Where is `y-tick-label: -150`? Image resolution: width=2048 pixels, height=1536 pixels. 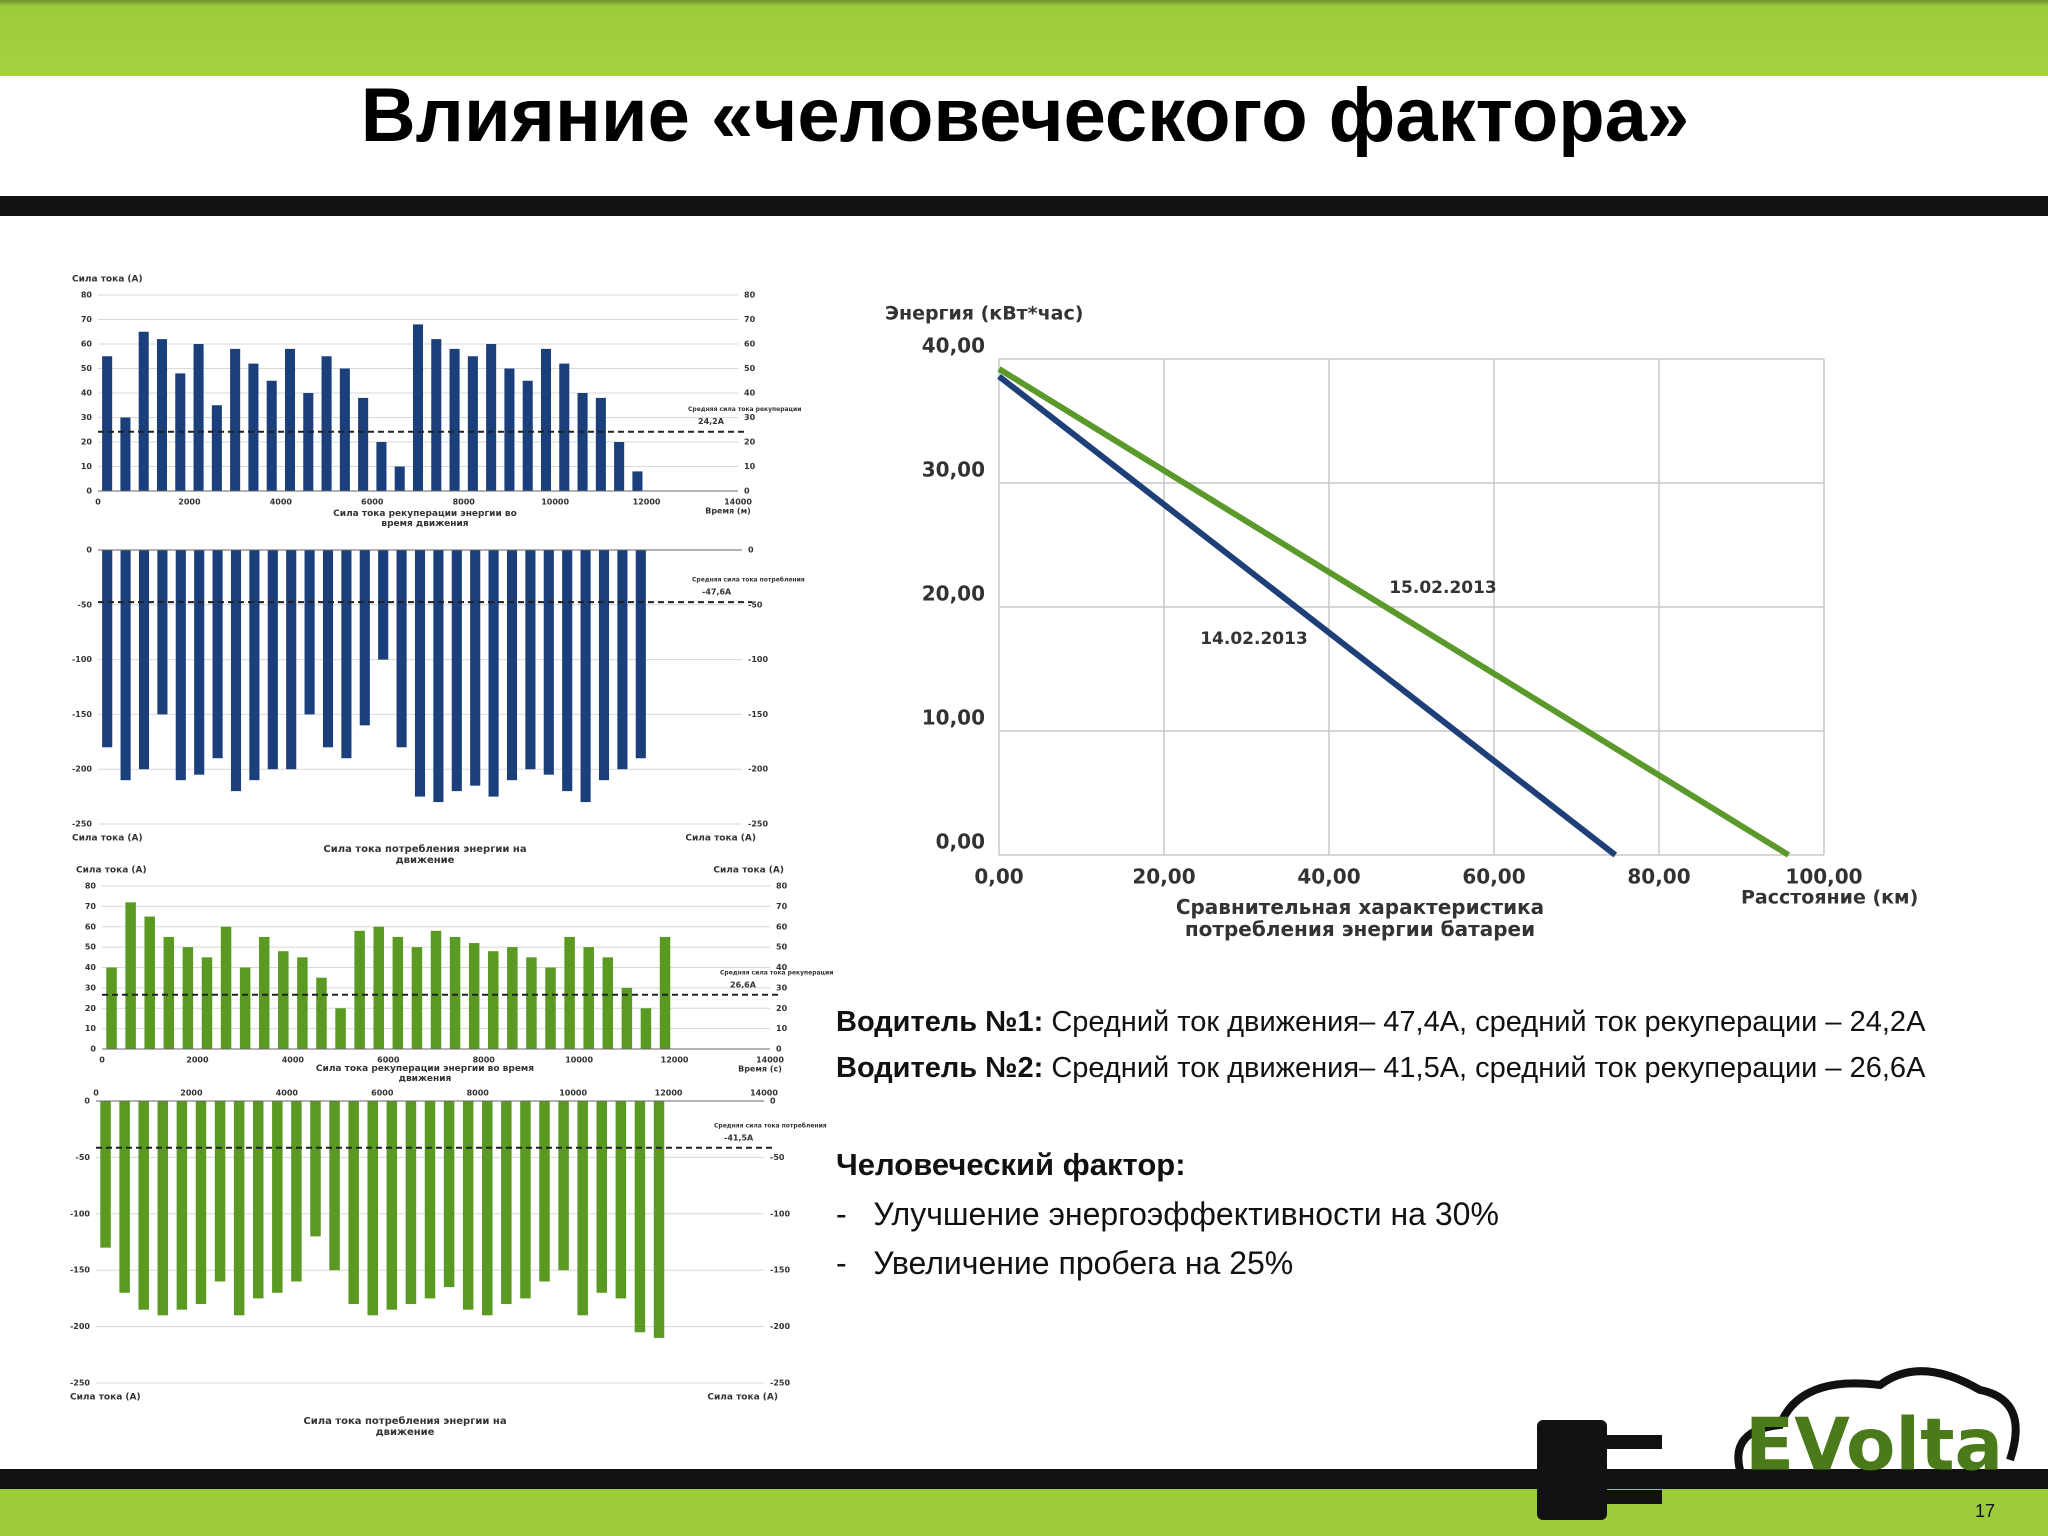 y-tick-label: -150 is located at coordinates (80, 1270).